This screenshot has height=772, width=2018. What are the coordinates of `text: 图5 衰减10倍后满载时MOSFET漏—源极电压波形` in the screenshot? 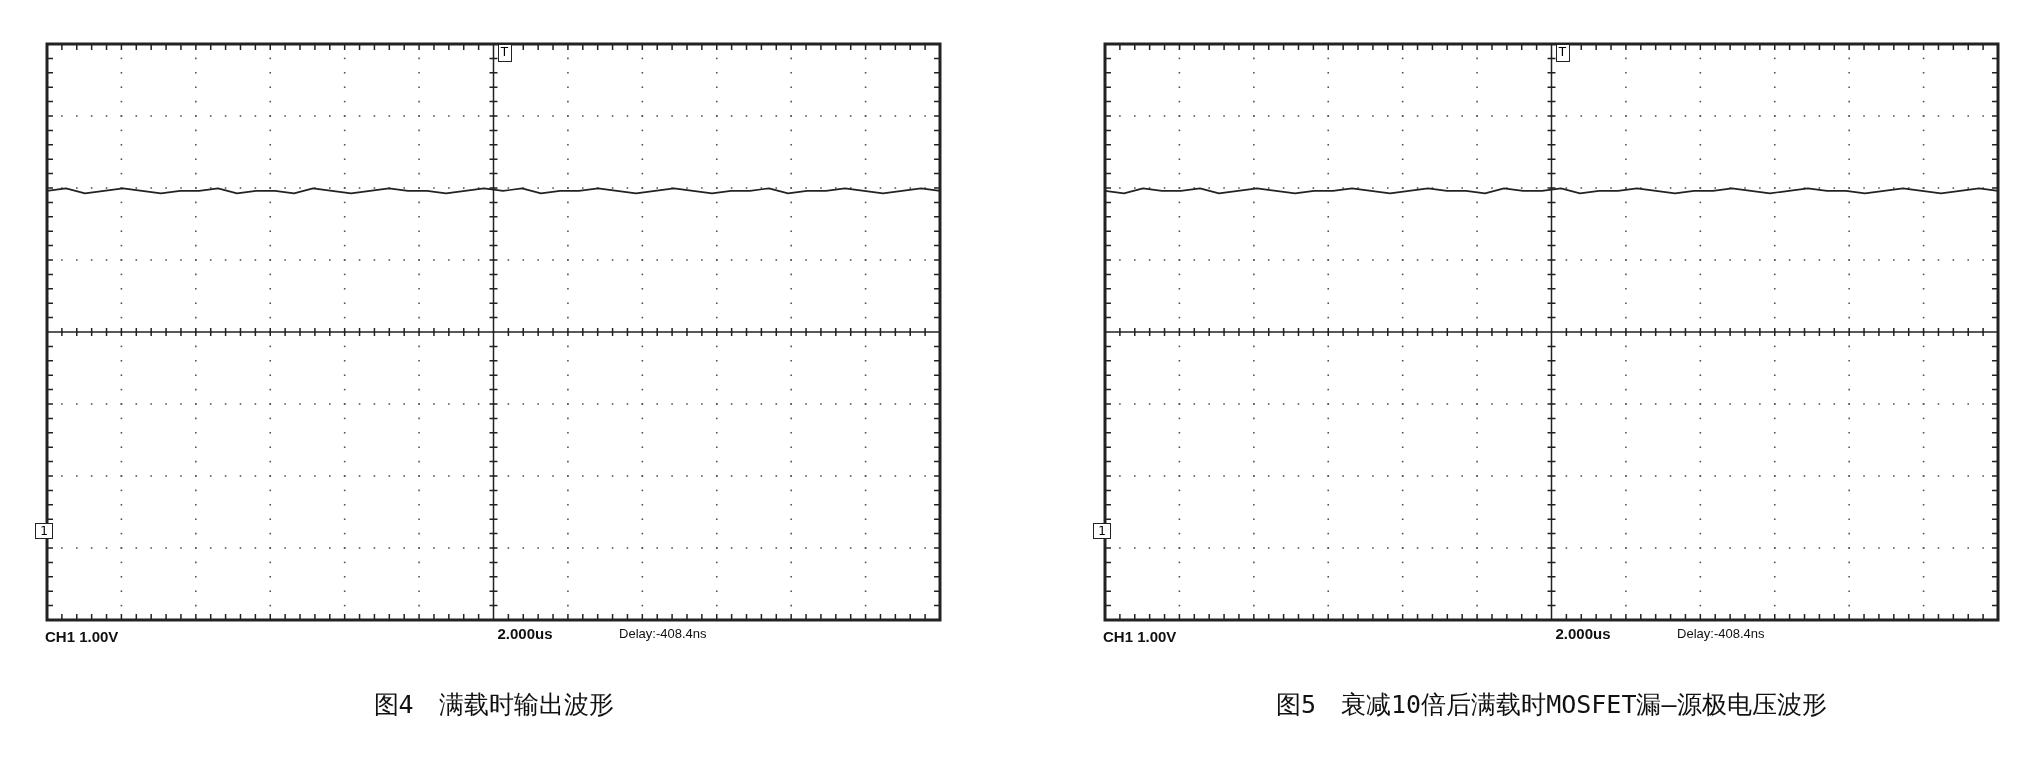 It's located at (1551, 705).